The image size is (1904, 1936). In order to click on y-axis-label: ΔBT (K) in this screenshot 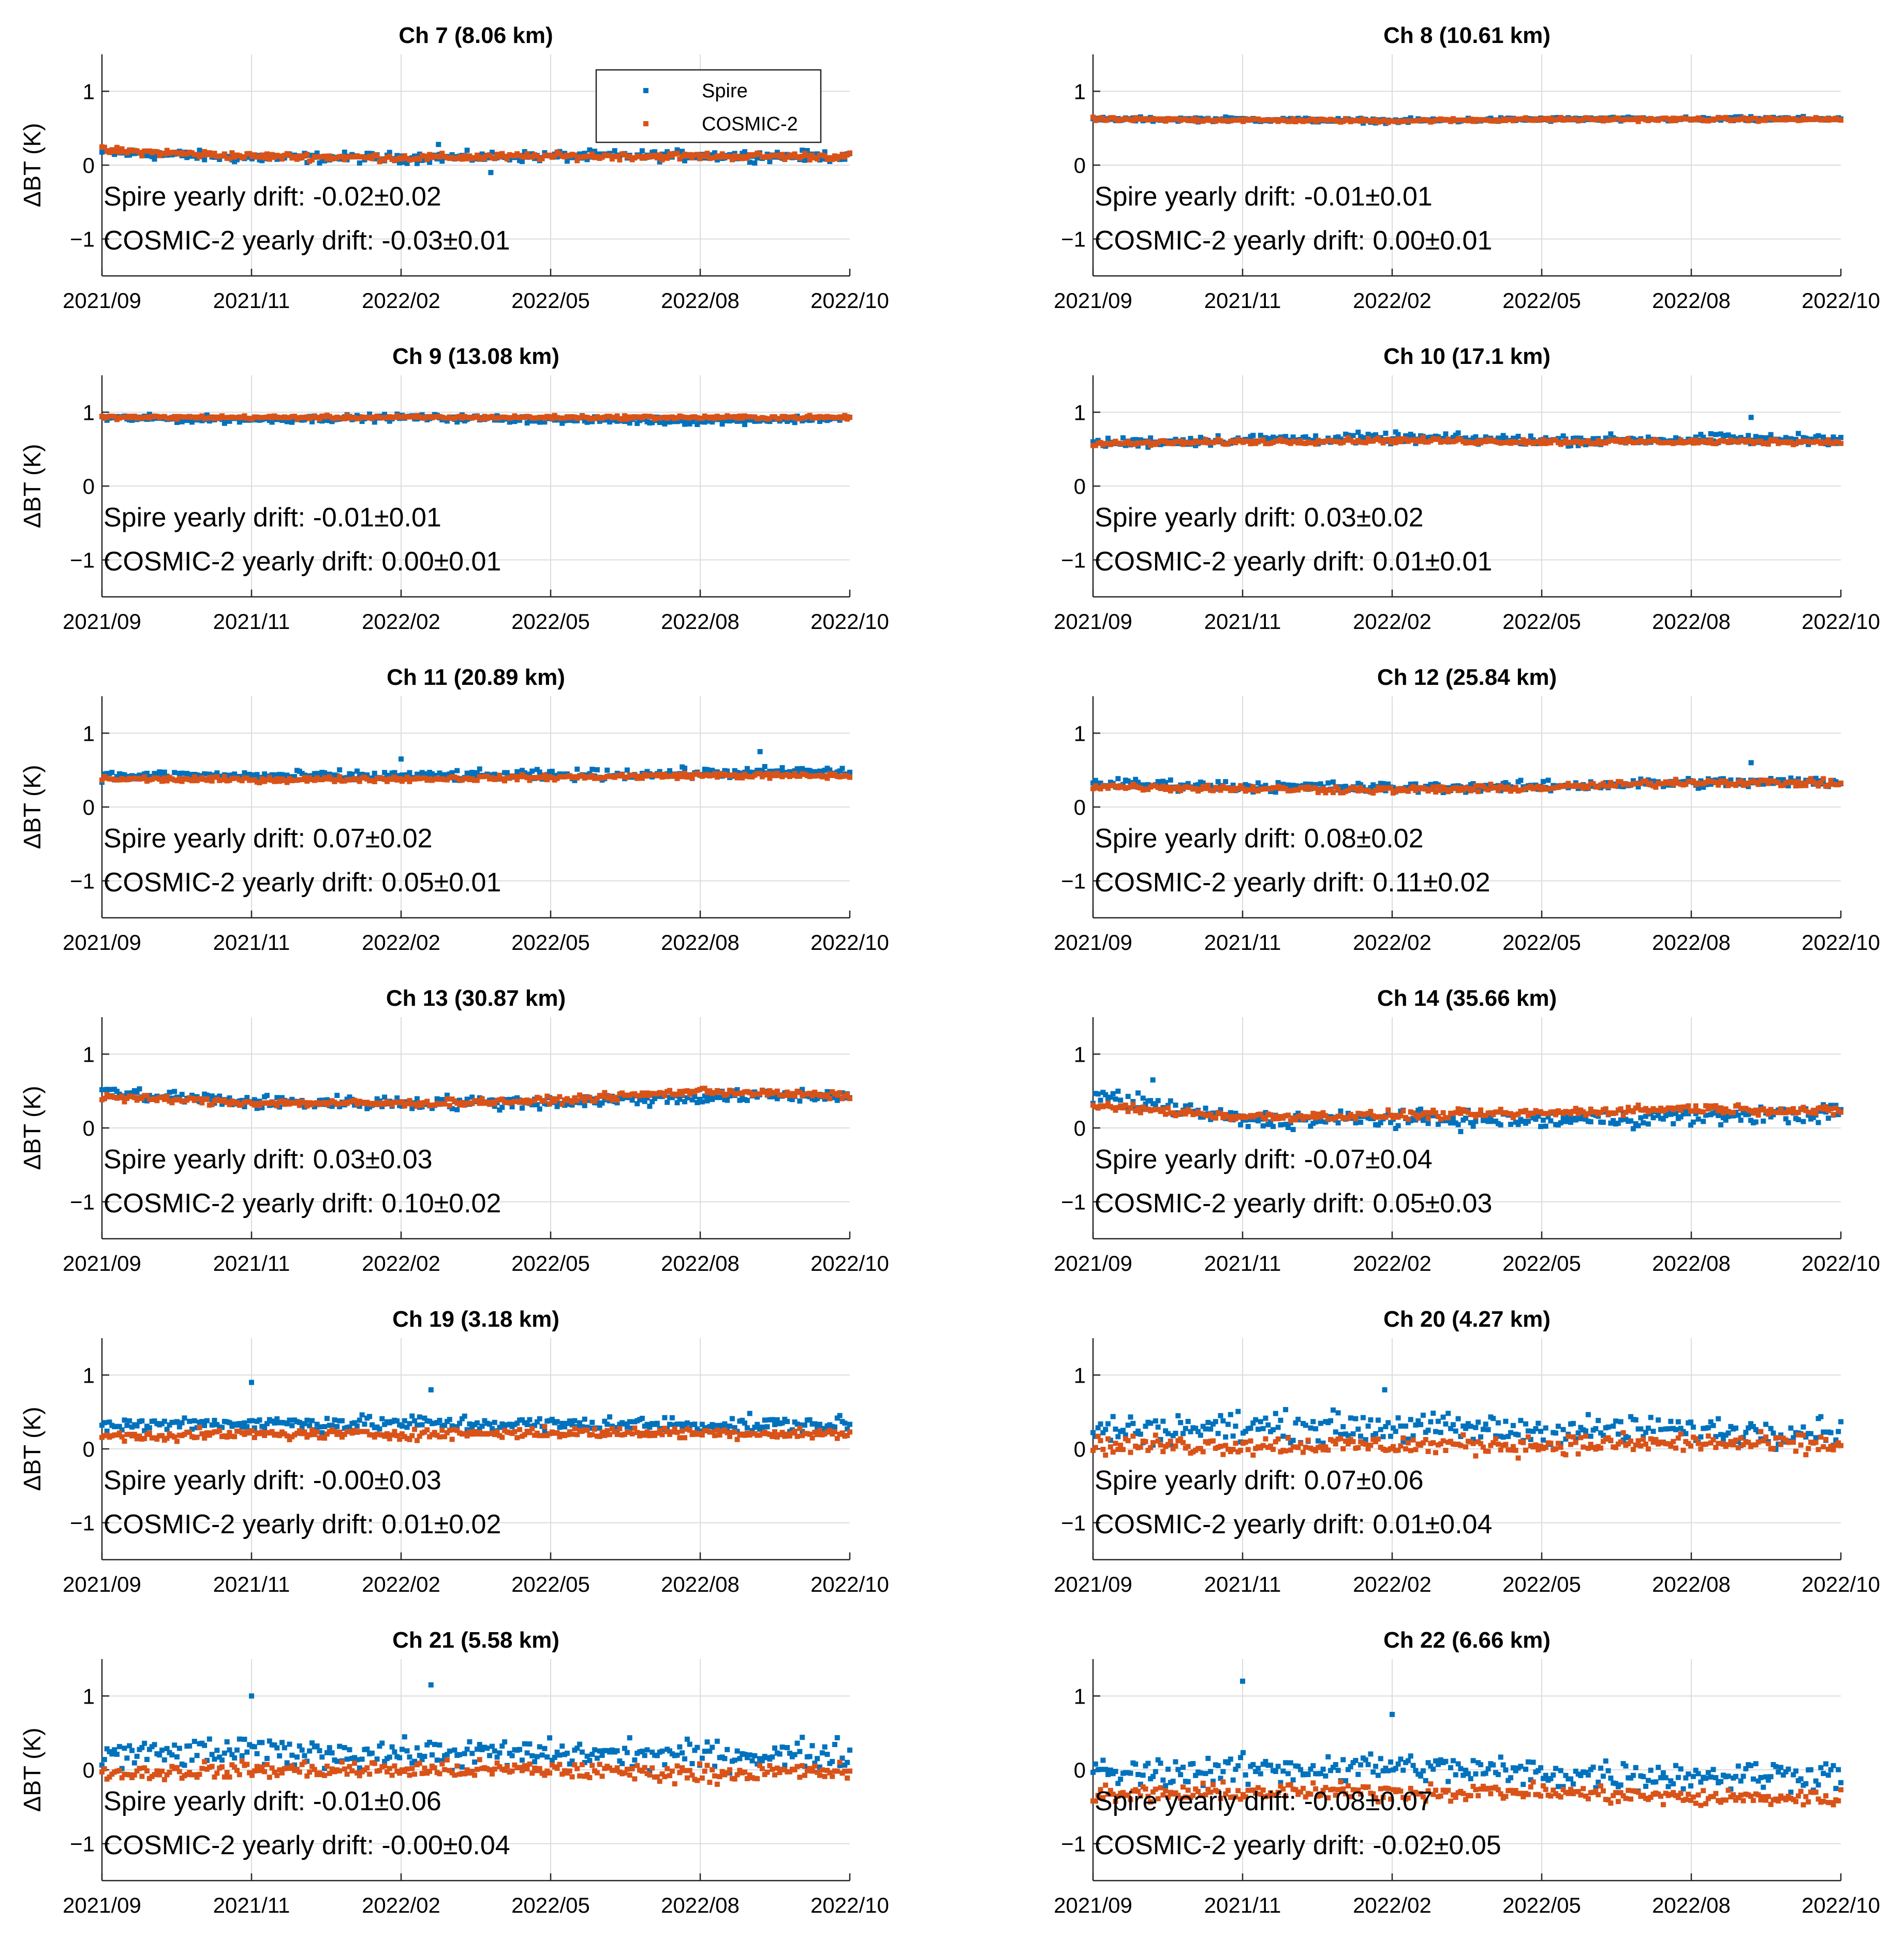, I will do `click(32, 1128)`.